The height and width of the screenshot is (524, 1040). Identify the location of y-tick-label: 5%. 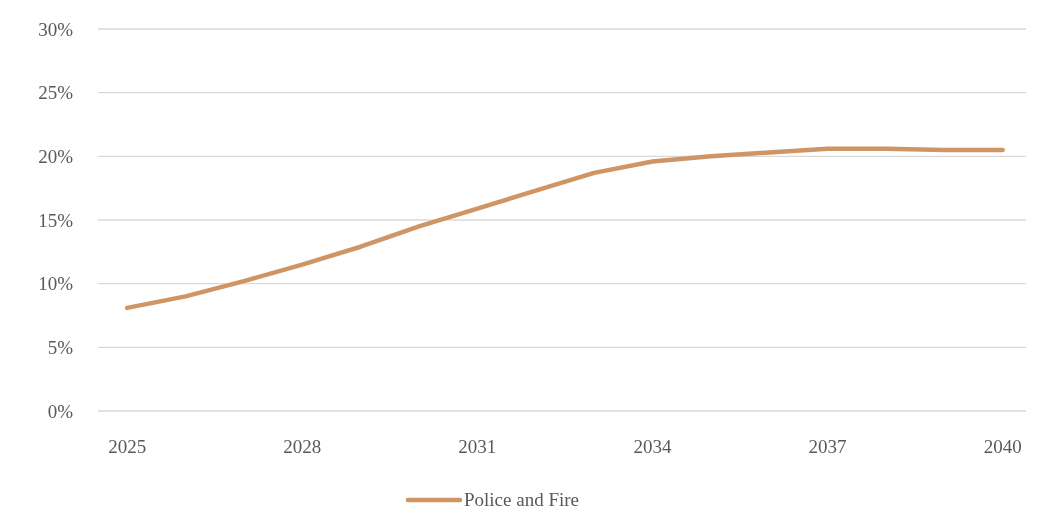
(60, 347).